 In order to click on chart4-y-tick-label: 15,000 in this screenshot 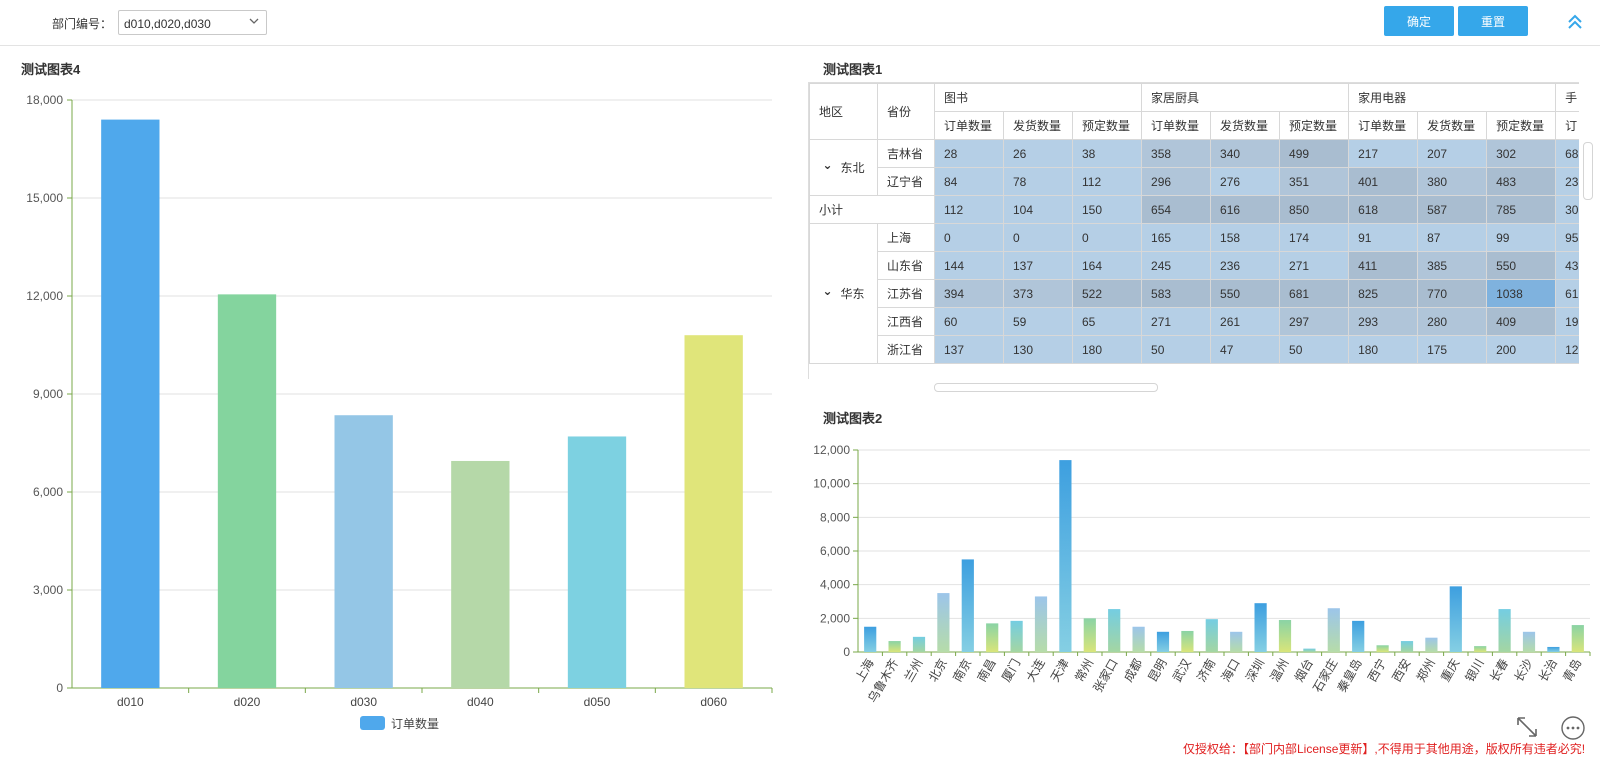, I will do `click(44, 198)`.